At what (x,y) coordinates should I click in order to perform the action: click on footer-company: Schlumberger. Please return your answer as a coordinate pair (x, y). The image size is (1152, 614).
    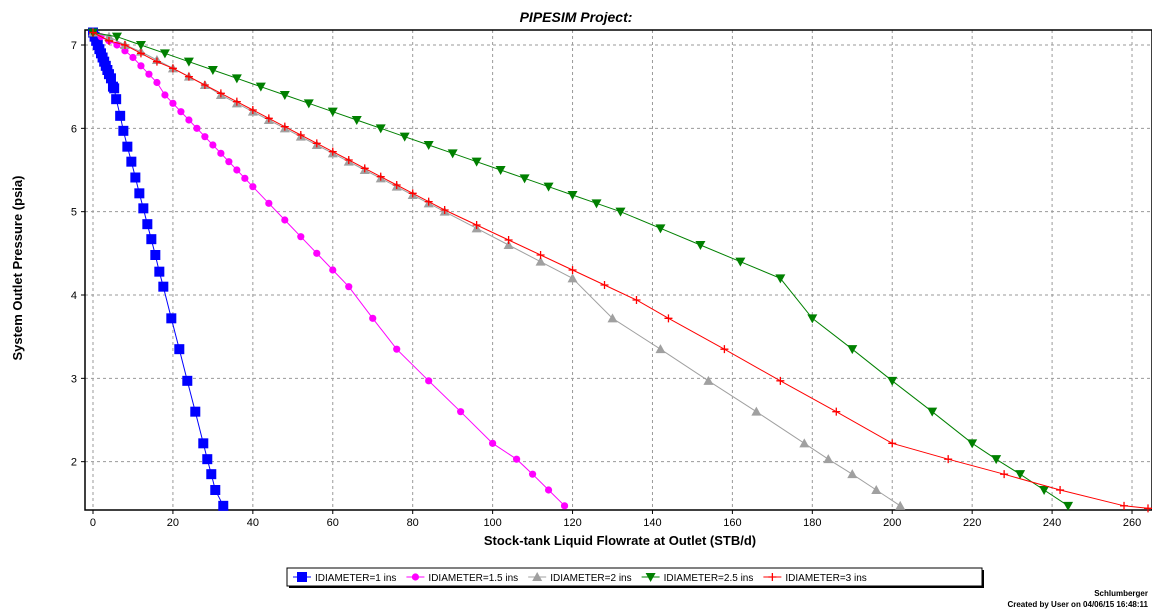
    Looking at the image, I should click on (1121, 593).